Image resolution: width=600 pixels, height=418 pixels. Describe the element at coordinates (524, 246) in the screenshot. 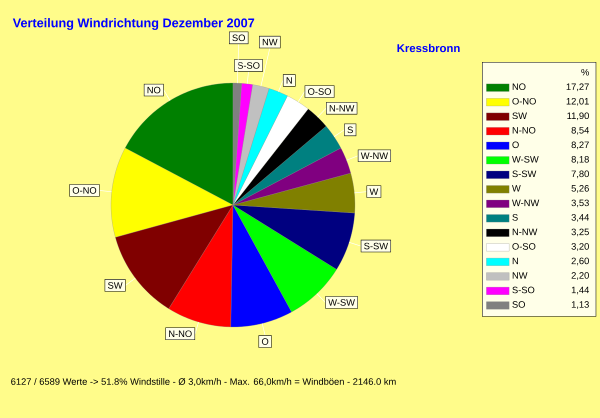

I see `legend-label: O-SO` at that location.